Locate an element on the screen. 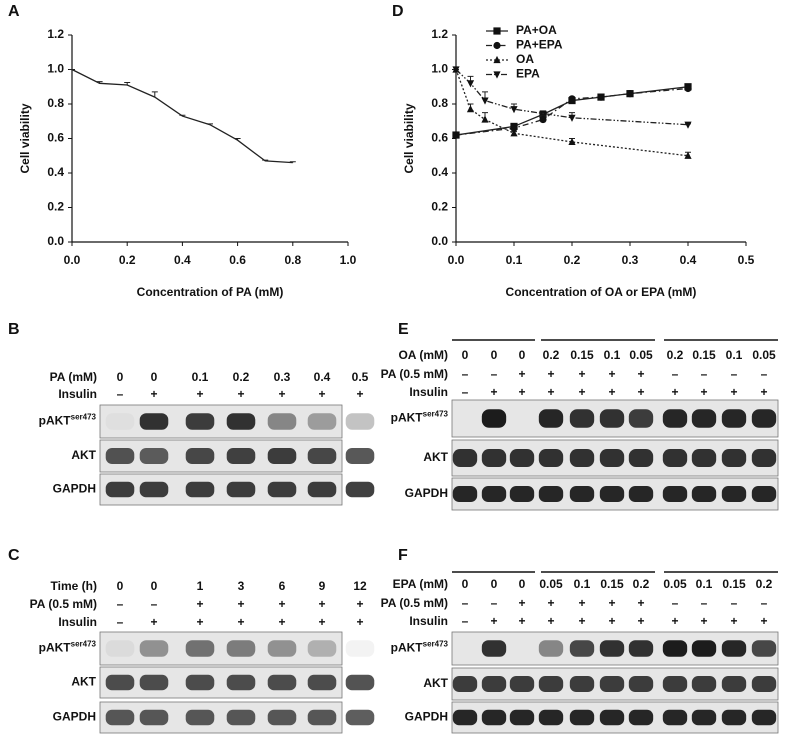 The width and height of the screenshot is (787, 736). y-tick-label: 0.4 is located at coordinates (55, 172).